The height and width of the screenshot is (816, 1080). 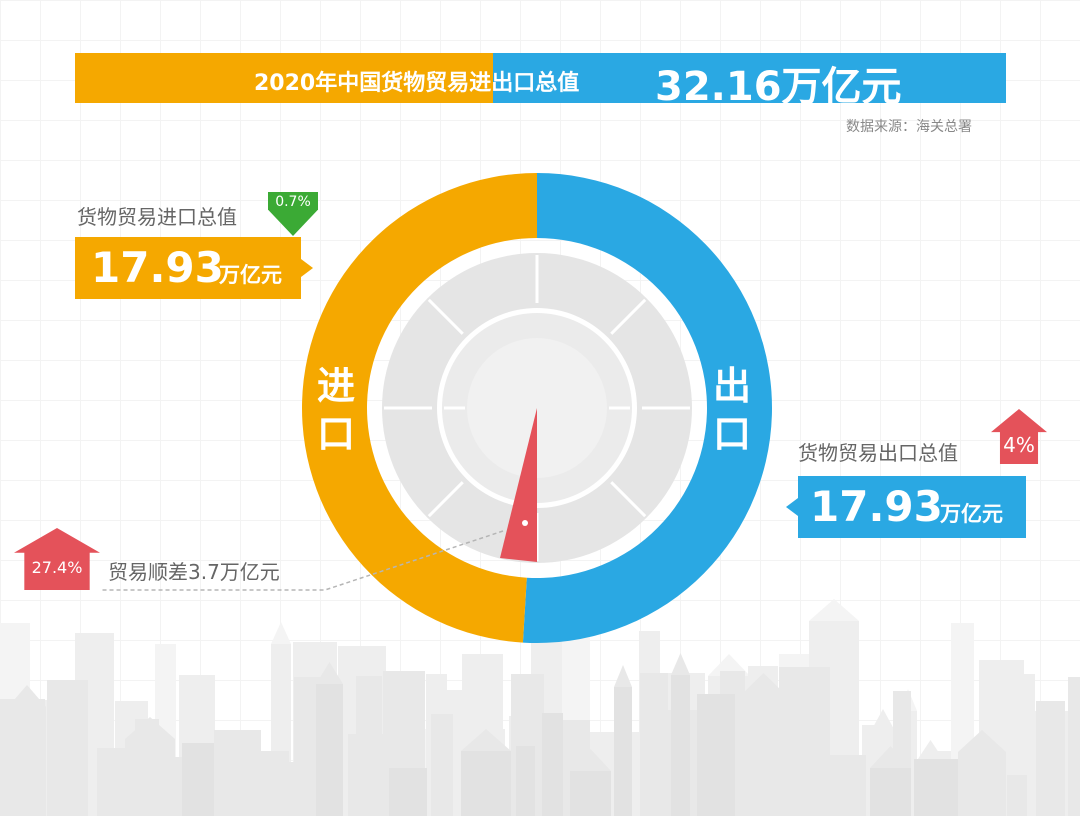 I want to click on export-change-value: 4%, so click(x=1019, y=445).